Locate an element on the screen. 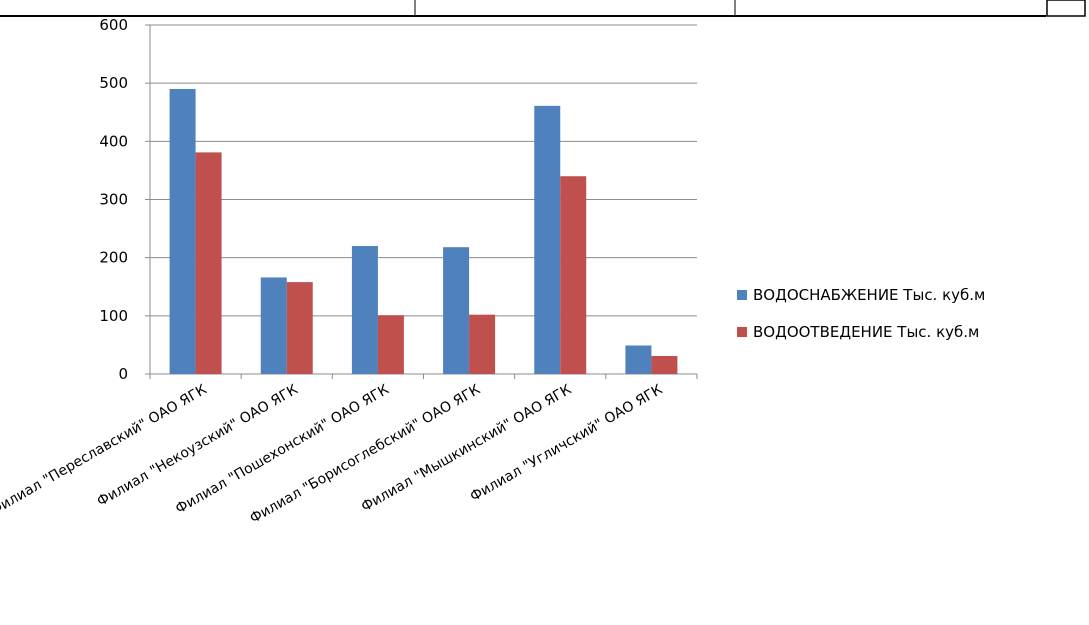 The image size is (1089, 625). y-tick-label: 500 is located at coordinates (113, 83).